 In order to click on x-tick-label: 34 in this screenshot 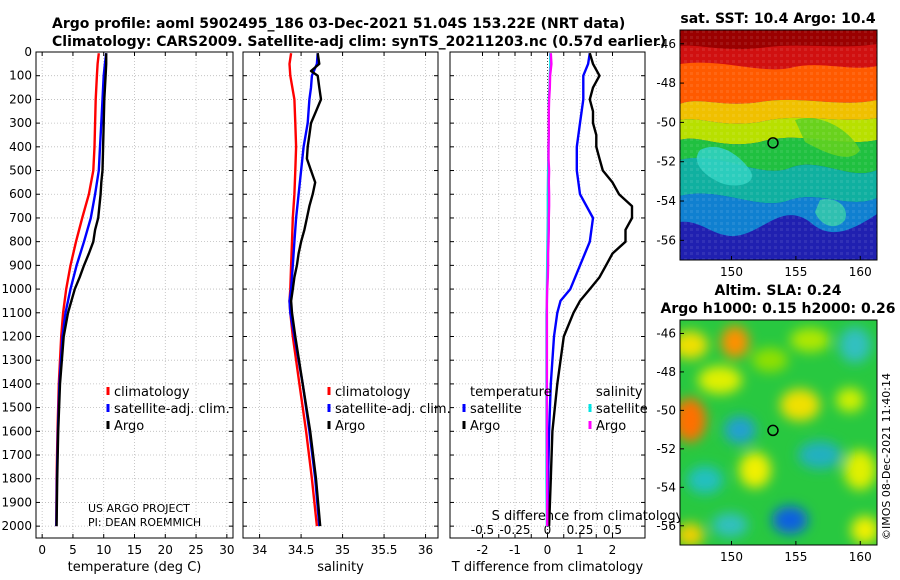, I will do `click(259, 550)`.